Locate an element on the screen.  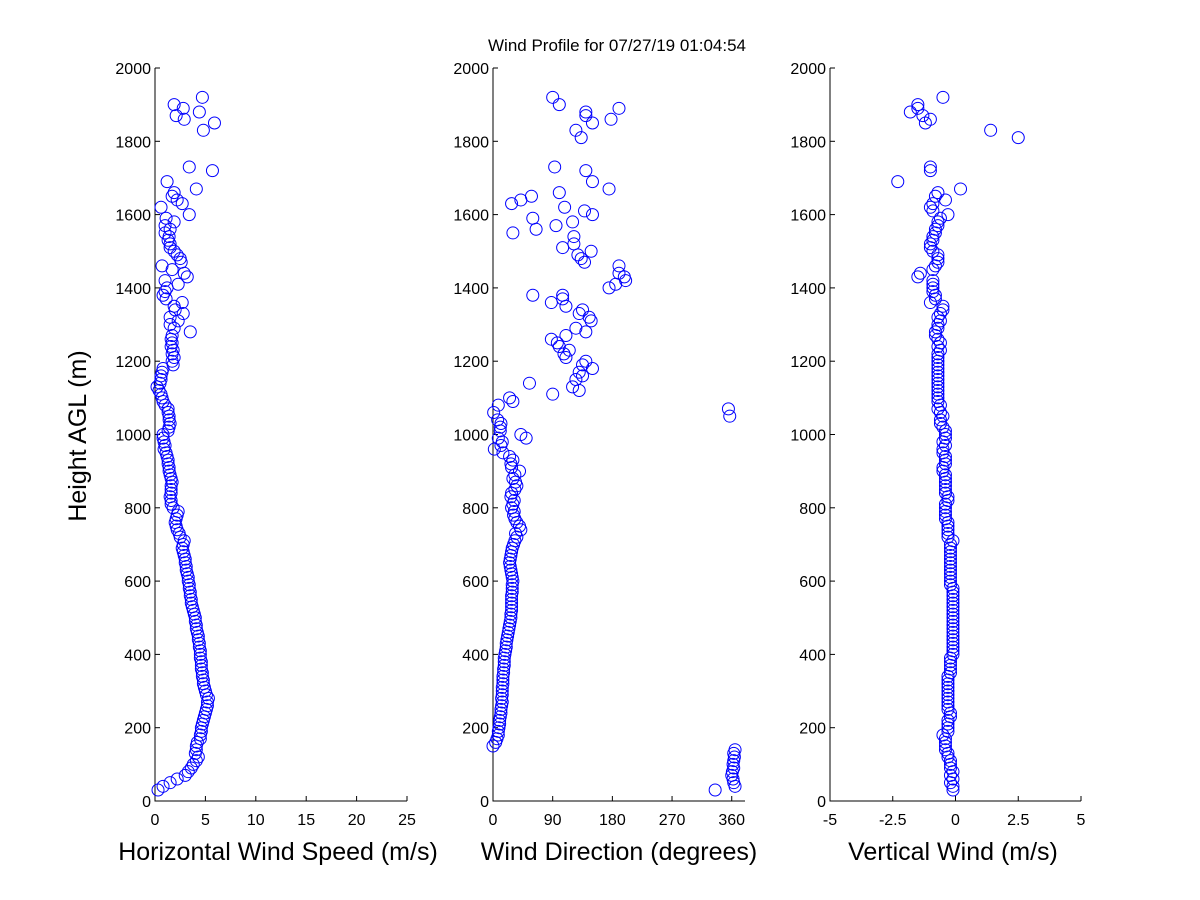
vertical-y-tick-label: 400 is located at coordinates (812, 655).